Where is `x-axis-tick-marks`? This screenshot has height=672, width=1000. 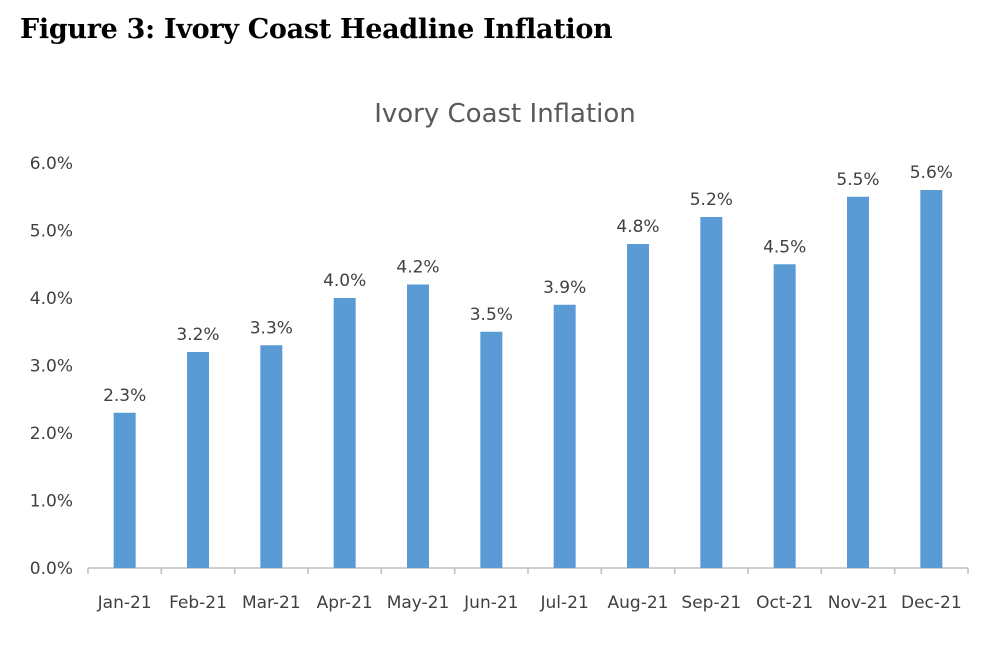
x-axis-tick-marks is located at coordinates (528, 571).